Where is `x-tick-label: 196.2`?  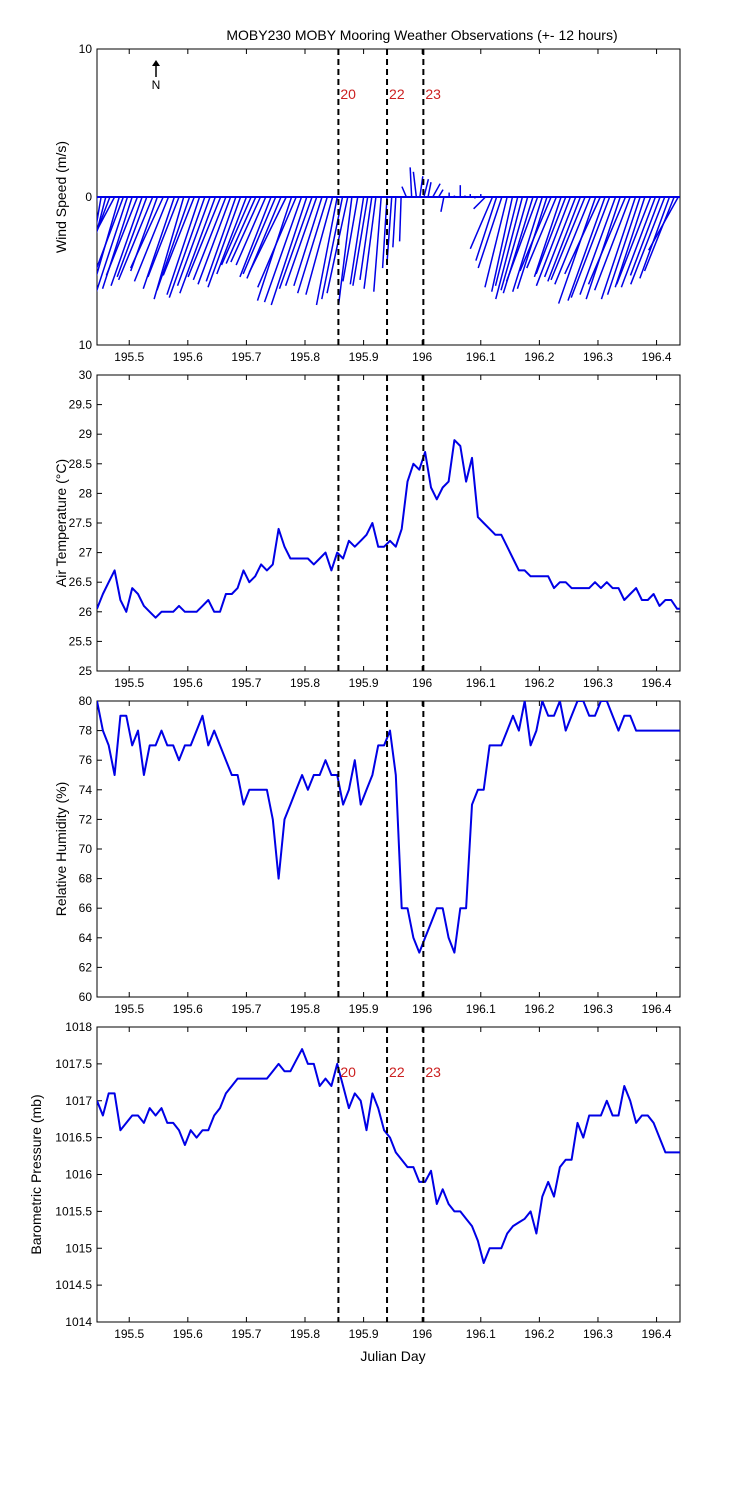 x-tick-label: 196.2 is located at coordinates (539, 1334).